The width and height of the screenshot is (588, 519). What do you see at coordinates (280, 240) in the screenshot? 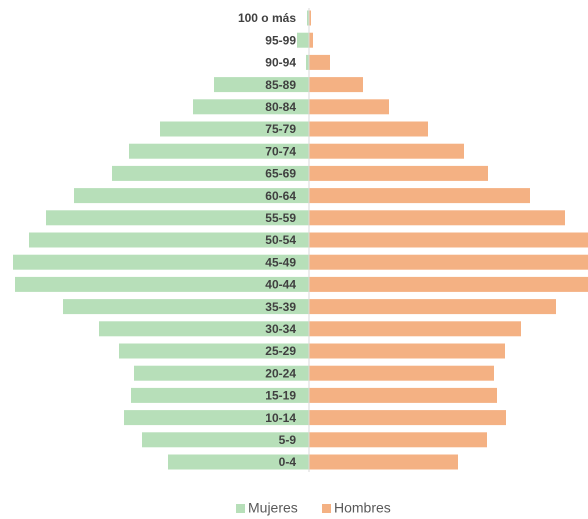
I see `y-tick-label: 50-54` at bounding box center [280, 240].